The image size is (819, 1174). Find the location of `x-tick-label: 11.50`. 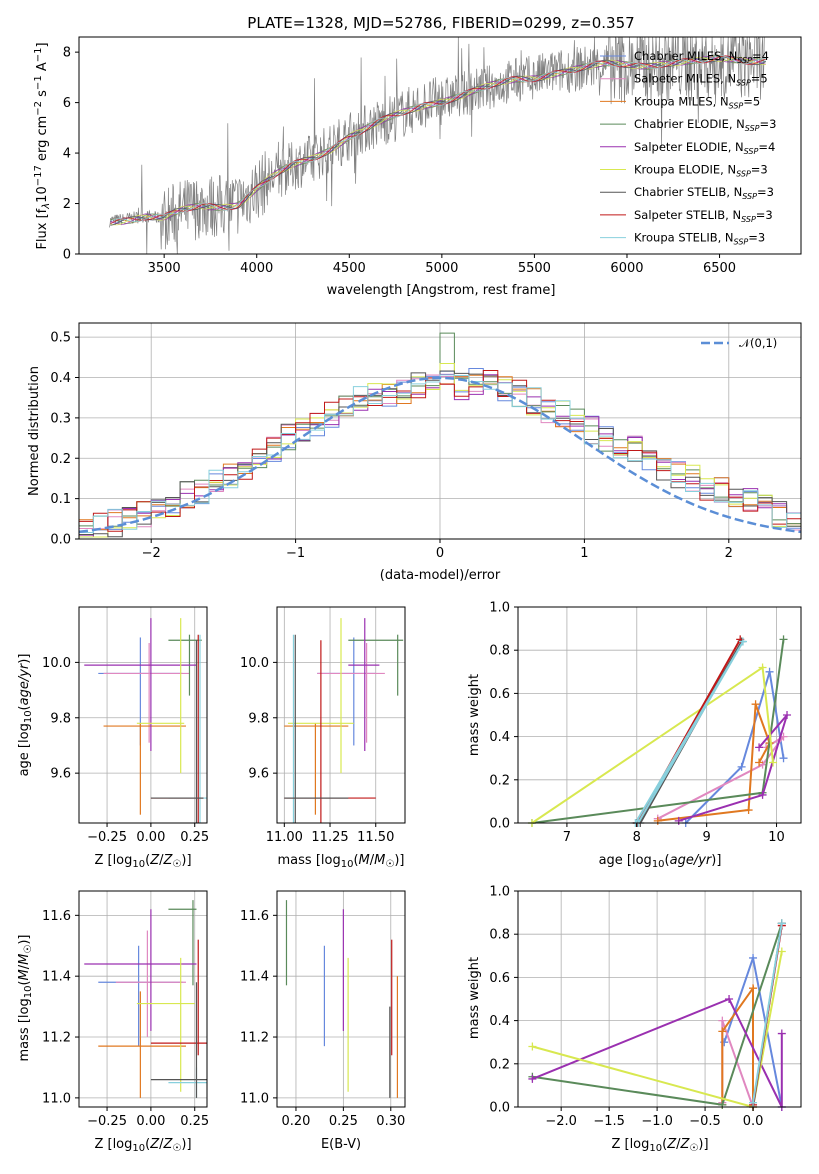

x-tick-label: 11.50 is located at coordinates (375, 837).